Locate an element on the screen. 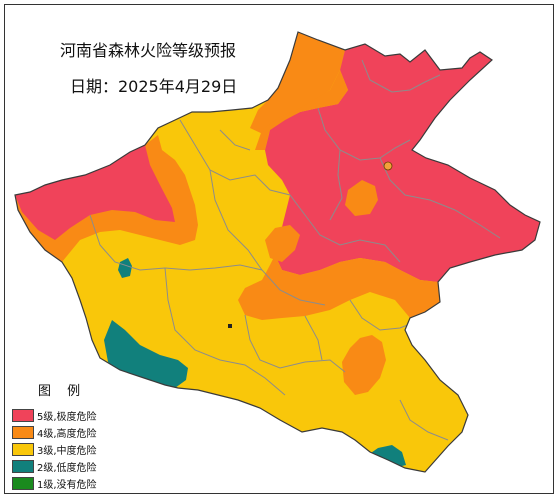  legend-swatch-level3 is located at coordinates (23, 449).